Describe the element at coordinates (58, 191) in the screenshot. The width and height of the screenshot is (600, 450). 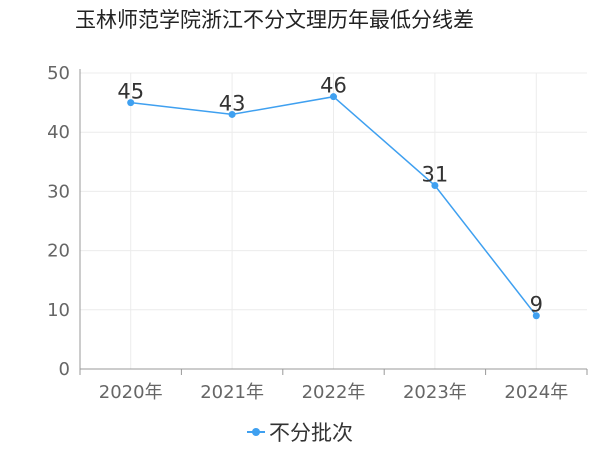
I see `y-tick-label: 30` at that location.